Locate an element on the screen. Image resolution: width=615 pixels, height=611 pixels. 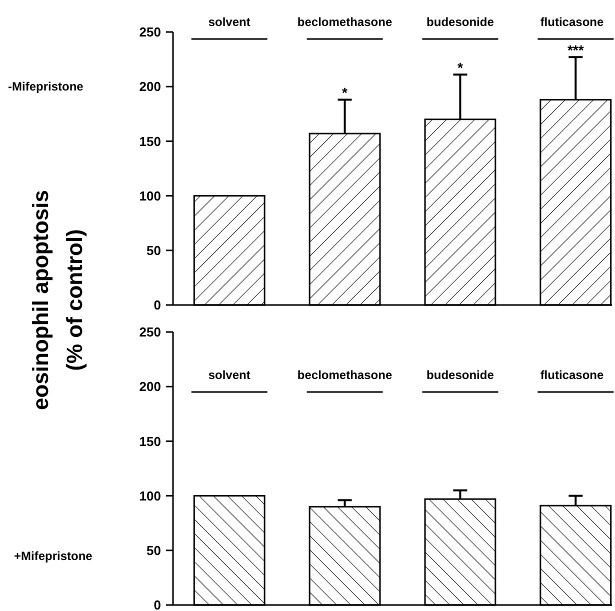
annotation: *** is located at coordinates (575, 50).